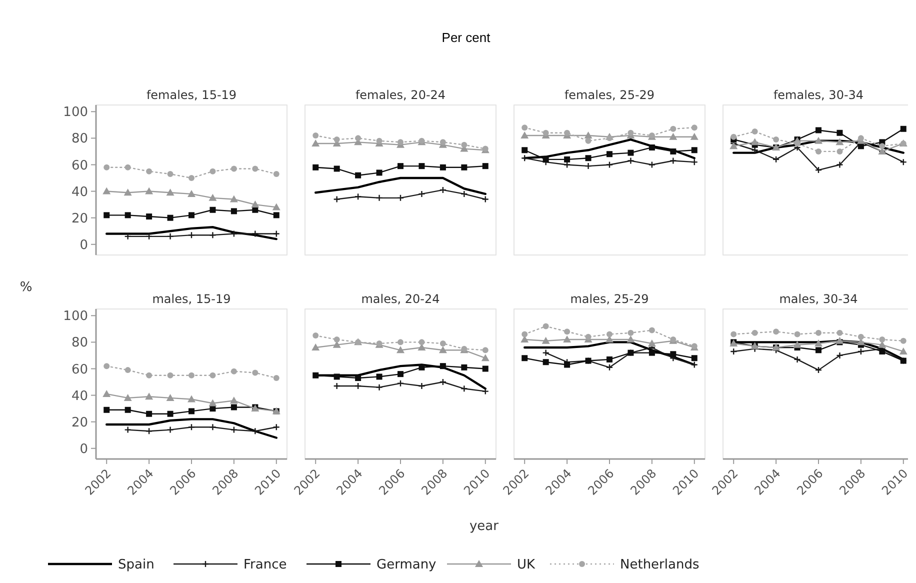  Describe the element at coordinates (191, 299) in the screenshot. I see `chart-title: males, 15-19` at that location.